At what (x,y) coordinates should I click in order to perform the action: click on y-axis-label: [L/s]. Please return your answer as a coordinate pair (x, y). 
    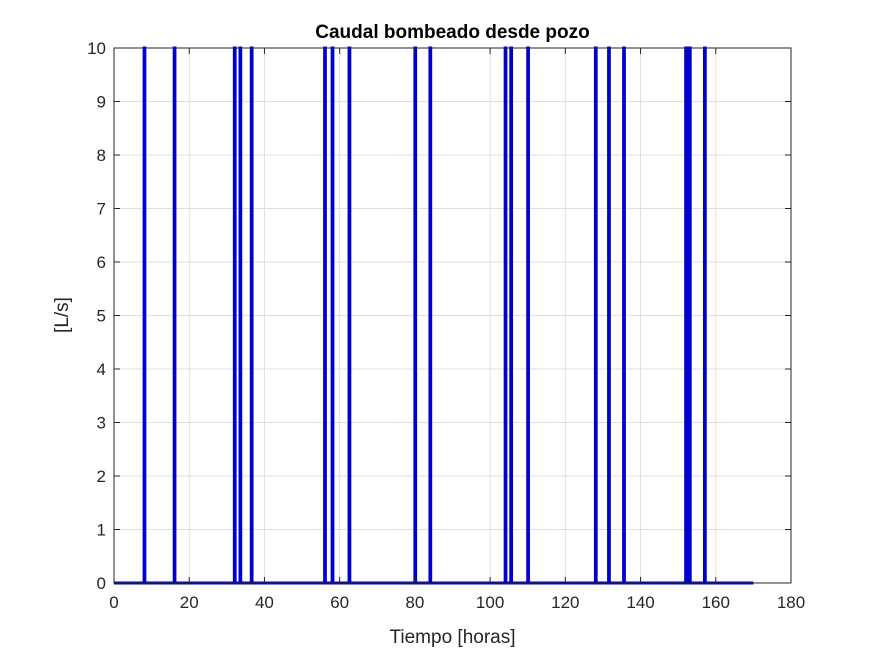
    Looking at the image, I should click on (62, 315).